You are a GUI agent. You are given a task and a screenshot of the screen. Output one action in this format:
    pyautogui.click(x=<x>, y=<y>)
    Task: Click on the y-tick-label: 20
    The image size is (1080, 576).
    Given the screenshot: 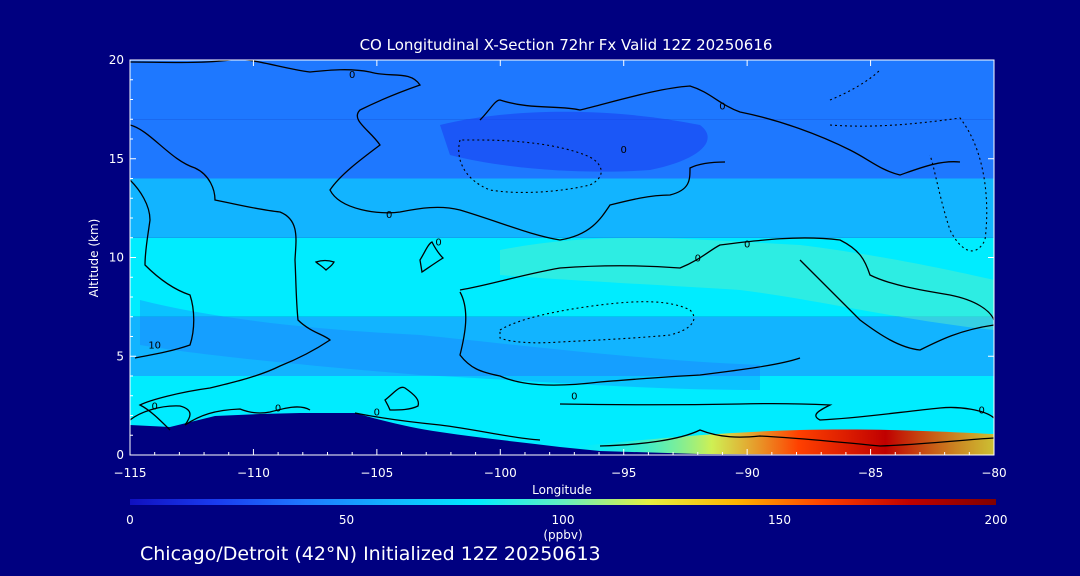 What is the action you would take?
    pyautogui.click(x=116, y=60)
    